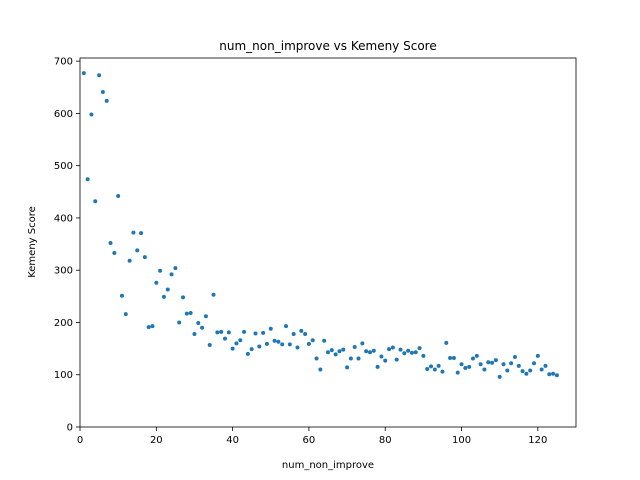  What do you see at coordinates (385, 440) in the screenshot?
I see `x-tick-label: 80` at bounding box center [385, 440].